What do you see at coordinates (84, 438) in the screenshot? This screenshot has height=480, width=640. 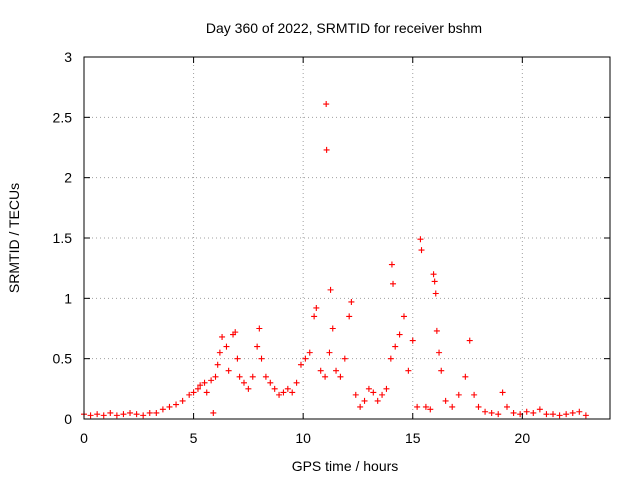 I see `x-tick-label: 0` at bounding box center [84, 438].